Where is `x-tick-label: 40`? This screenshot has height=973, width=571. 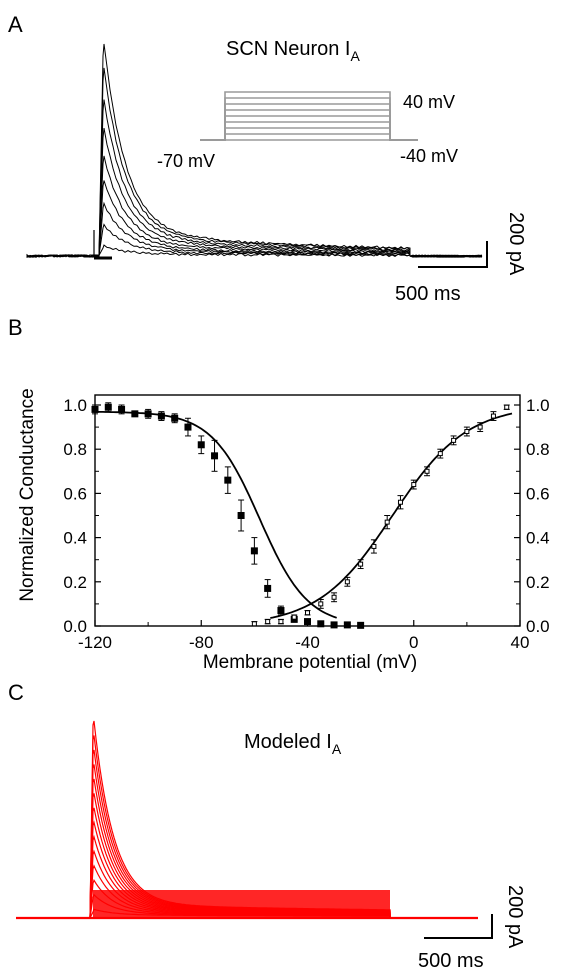 x-tick-label: 40 is located at coordinates (520, 642).